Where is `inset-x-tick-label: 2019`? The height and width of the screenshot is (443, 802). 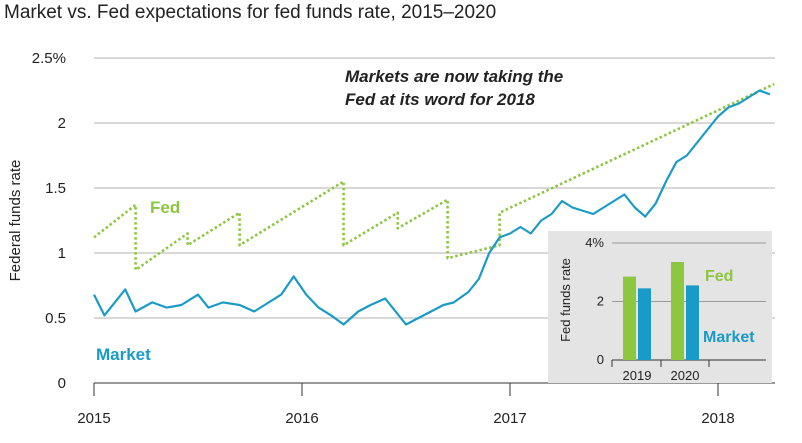
inset-x-tick-label: 2019 is located at coordinates (637, 375).